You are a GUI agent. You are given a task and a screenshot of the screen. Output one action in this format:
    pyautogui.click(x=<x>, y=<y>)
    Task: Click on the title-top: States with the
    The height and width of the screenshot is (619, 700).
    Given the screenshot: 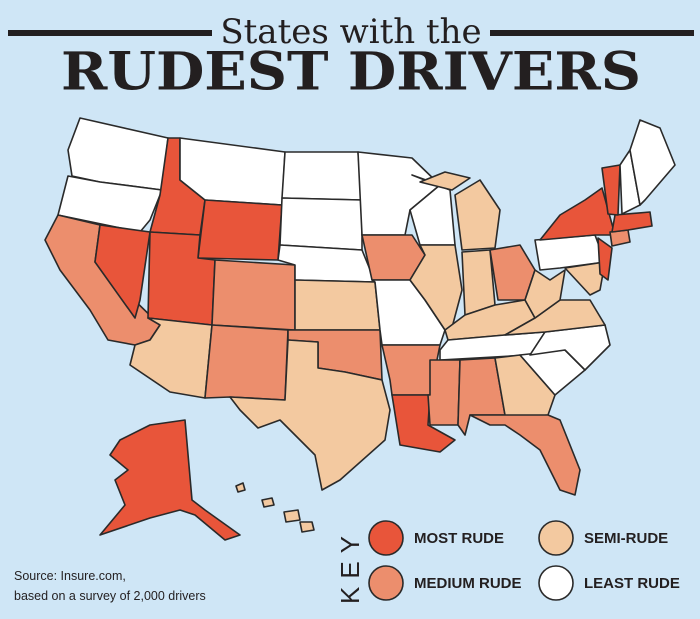 What is the action you would take?
    pyautogui.click(x=350, y=32)
    